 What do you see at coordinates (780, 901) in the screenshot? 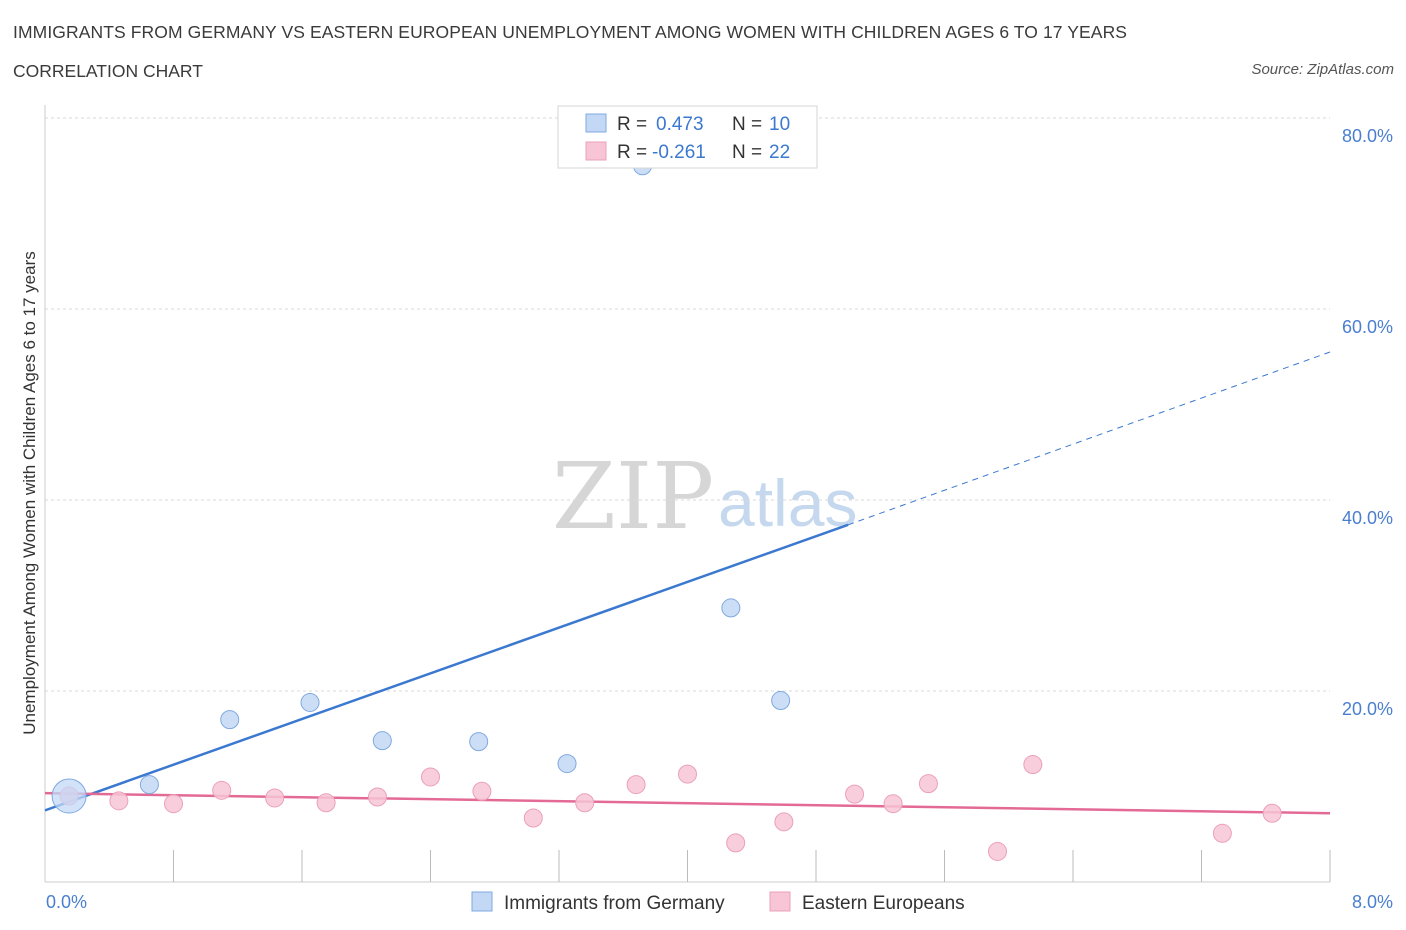
I see `series-legend-swatch-eastern` at bounding box center [780, 901].